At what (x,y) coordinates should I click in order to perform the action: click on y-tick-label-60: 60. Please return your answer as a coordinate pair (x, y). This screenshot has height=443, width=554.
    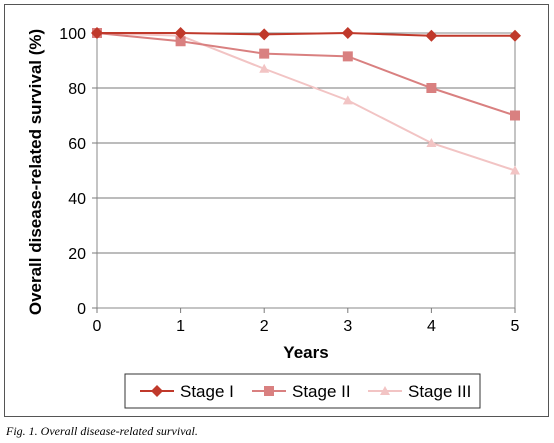
    Looking at the image, I should click on (77, 144).